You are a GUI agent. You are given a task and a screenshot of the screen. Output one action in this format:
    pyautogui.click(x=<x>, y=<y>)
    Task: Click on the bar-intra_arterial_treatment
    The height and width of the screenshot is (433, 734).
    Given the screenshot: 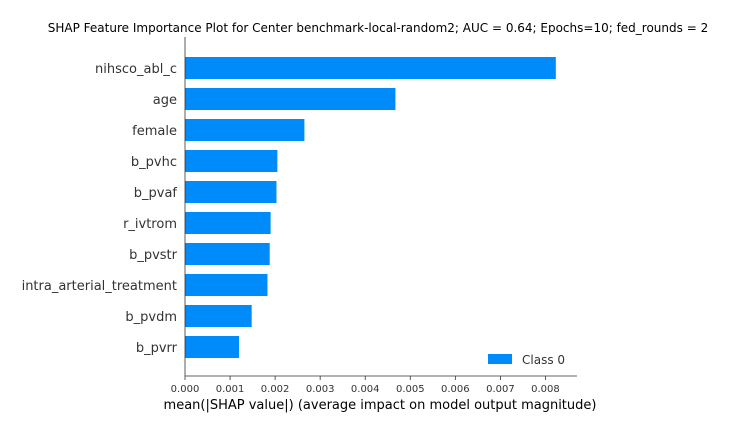 What is the action you would take?
    pyautogui.click(x=226, y=285)
    